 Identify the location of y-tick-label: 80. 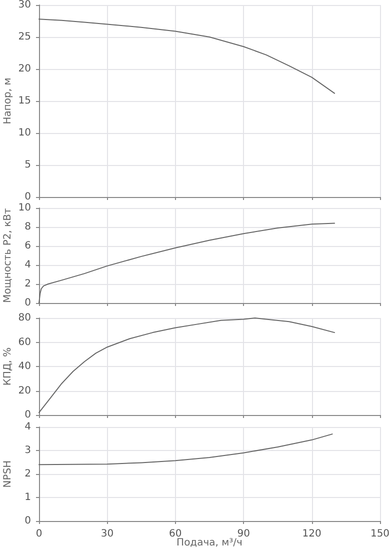
(24, 318).